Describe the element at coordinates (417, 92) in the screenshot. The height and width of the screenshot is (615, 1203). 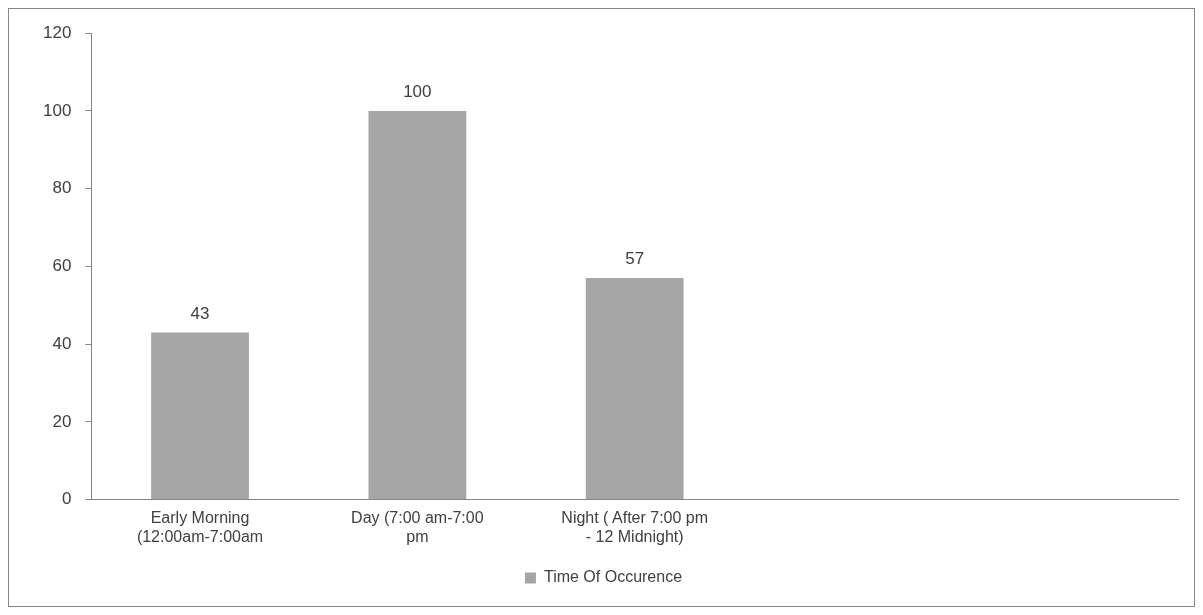
I see `data-label: 100` at that location.